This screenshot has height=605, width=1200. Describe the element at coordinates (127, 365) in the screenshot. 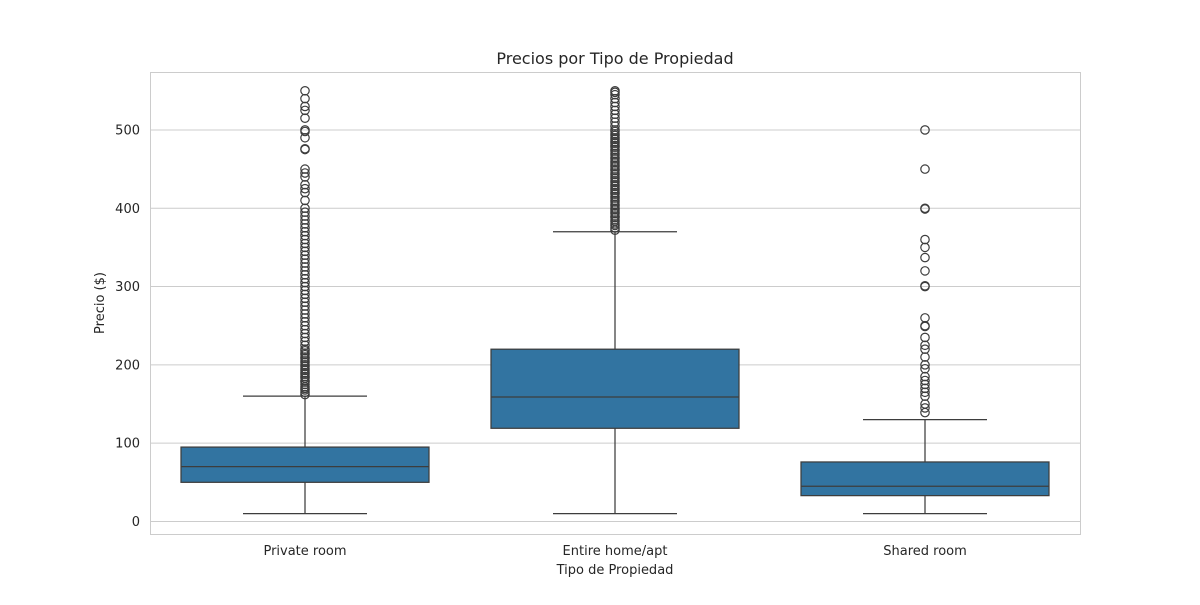

I see `y-tick-label: 200` at that location.